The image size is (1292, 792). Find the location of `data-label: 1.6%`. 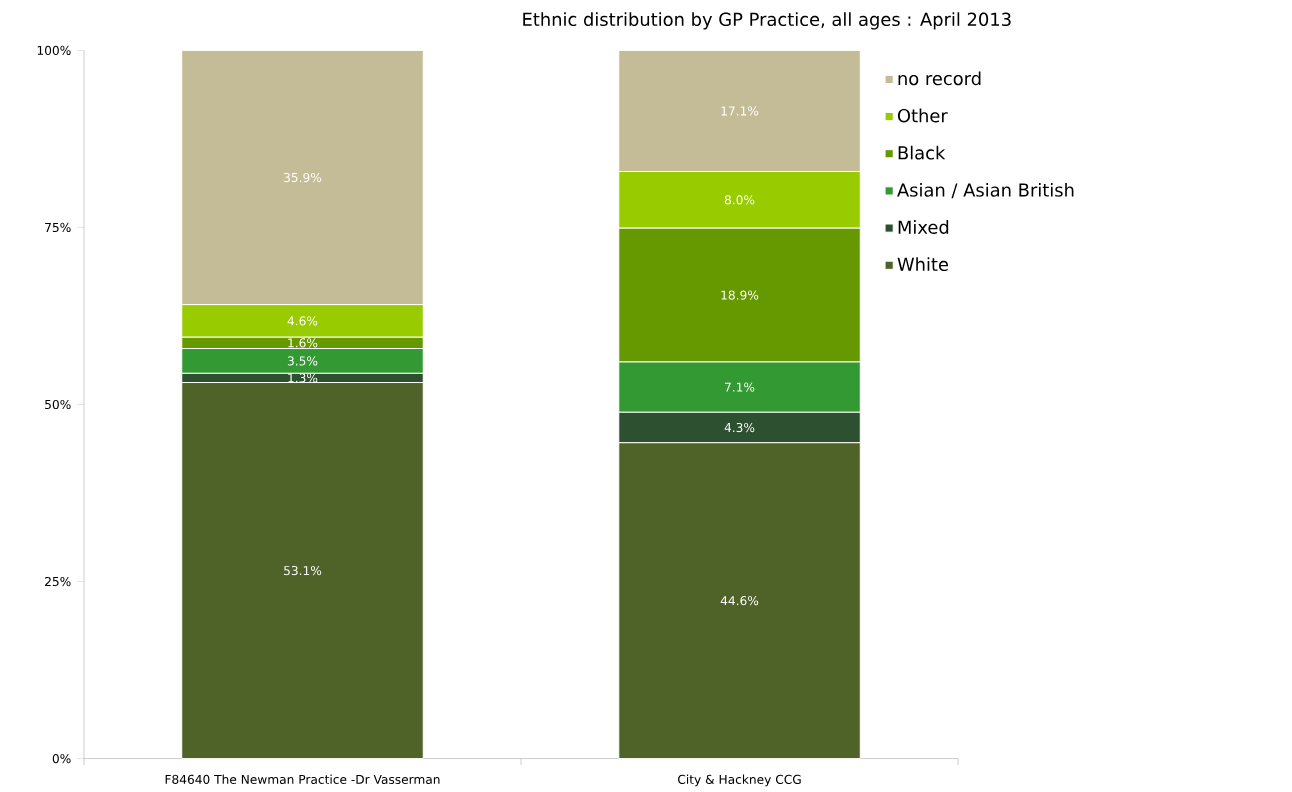

data-label: 1.6% is located at coordinates (303, 343).